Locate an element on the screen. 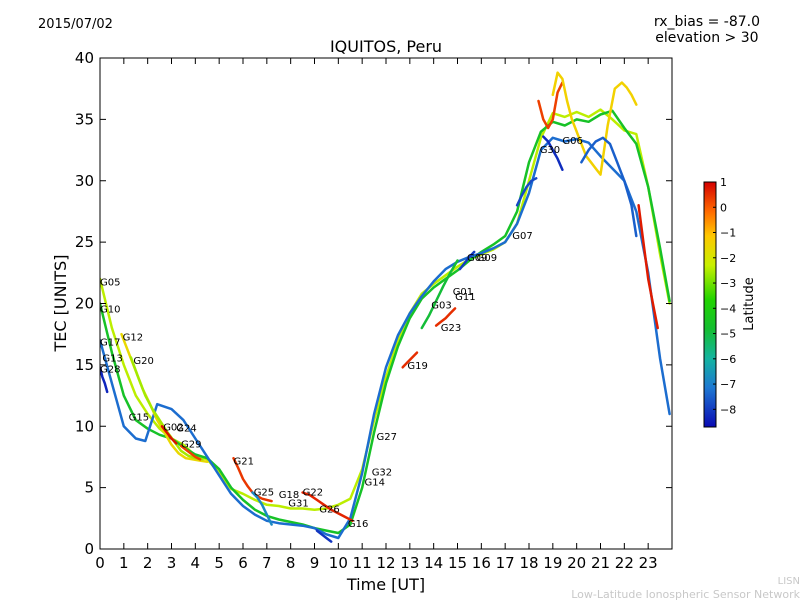 This screenshot has width=800, height=601. y-tick-label: 10 is located at coordinates (84, 426).